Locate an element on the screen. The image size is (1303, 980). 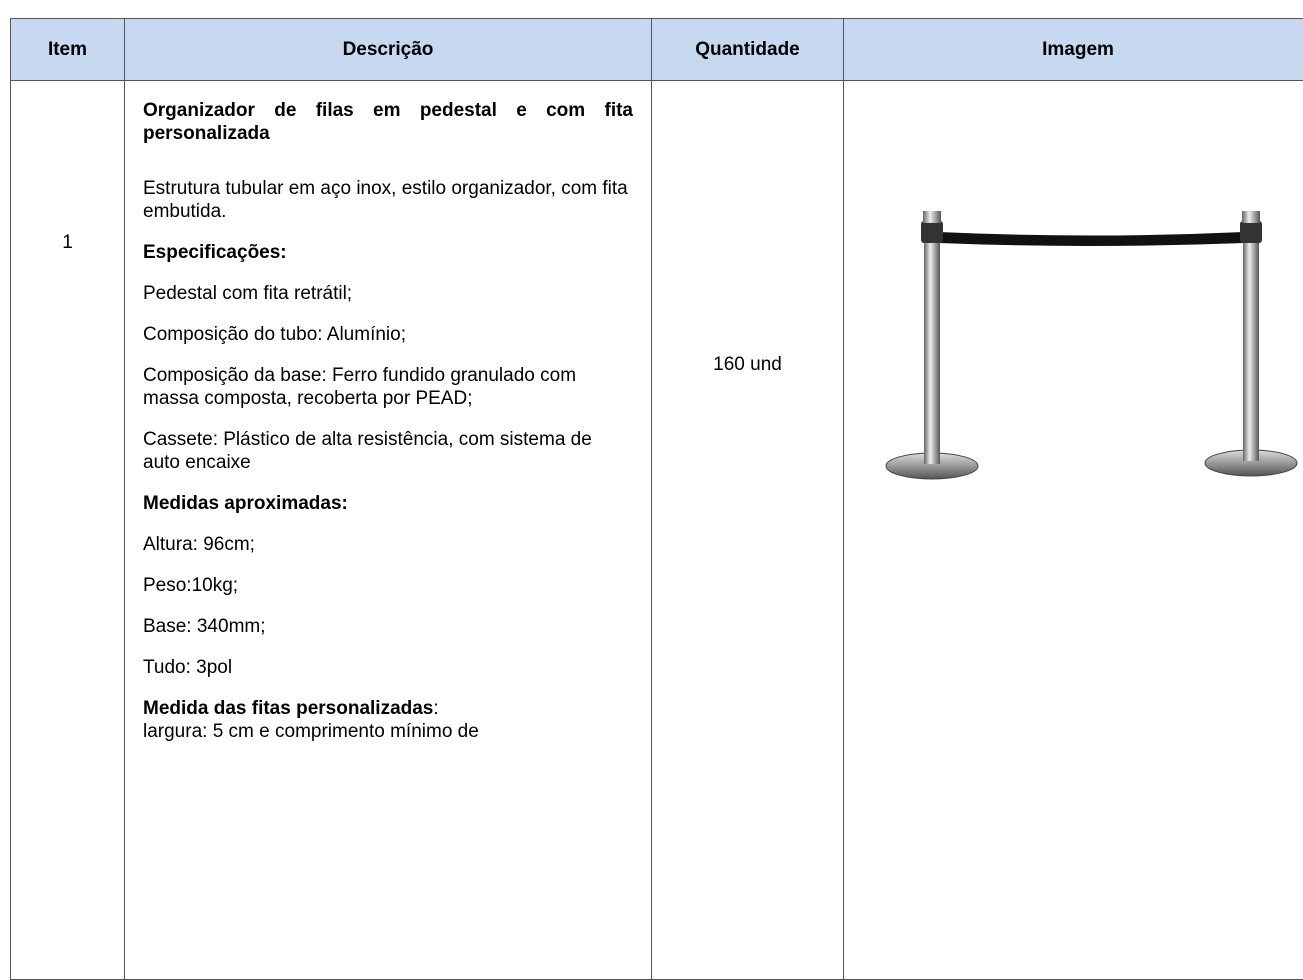
header-text: Imagem is located at coordinates (1078, 49).